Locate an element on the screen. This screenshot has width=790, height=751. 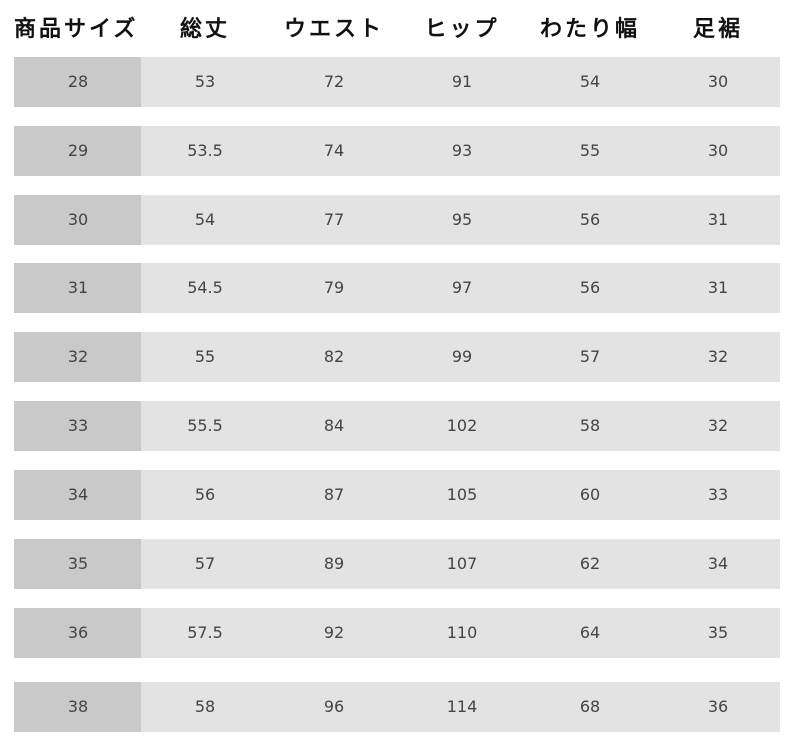
size-cell: 34 is located at coordinates (78, 494).